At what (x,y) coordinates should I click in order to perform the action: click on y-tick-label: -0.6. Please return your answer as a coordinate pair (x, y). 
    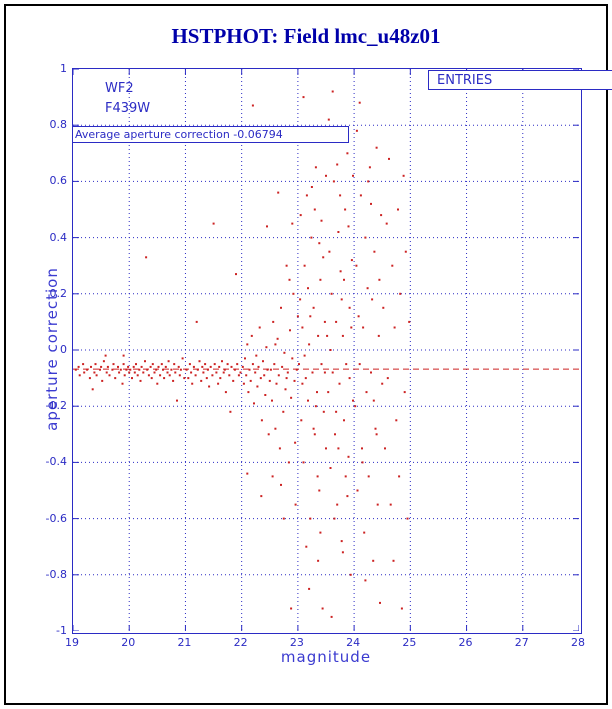
    Looking at the image, I should click on (56, 518).